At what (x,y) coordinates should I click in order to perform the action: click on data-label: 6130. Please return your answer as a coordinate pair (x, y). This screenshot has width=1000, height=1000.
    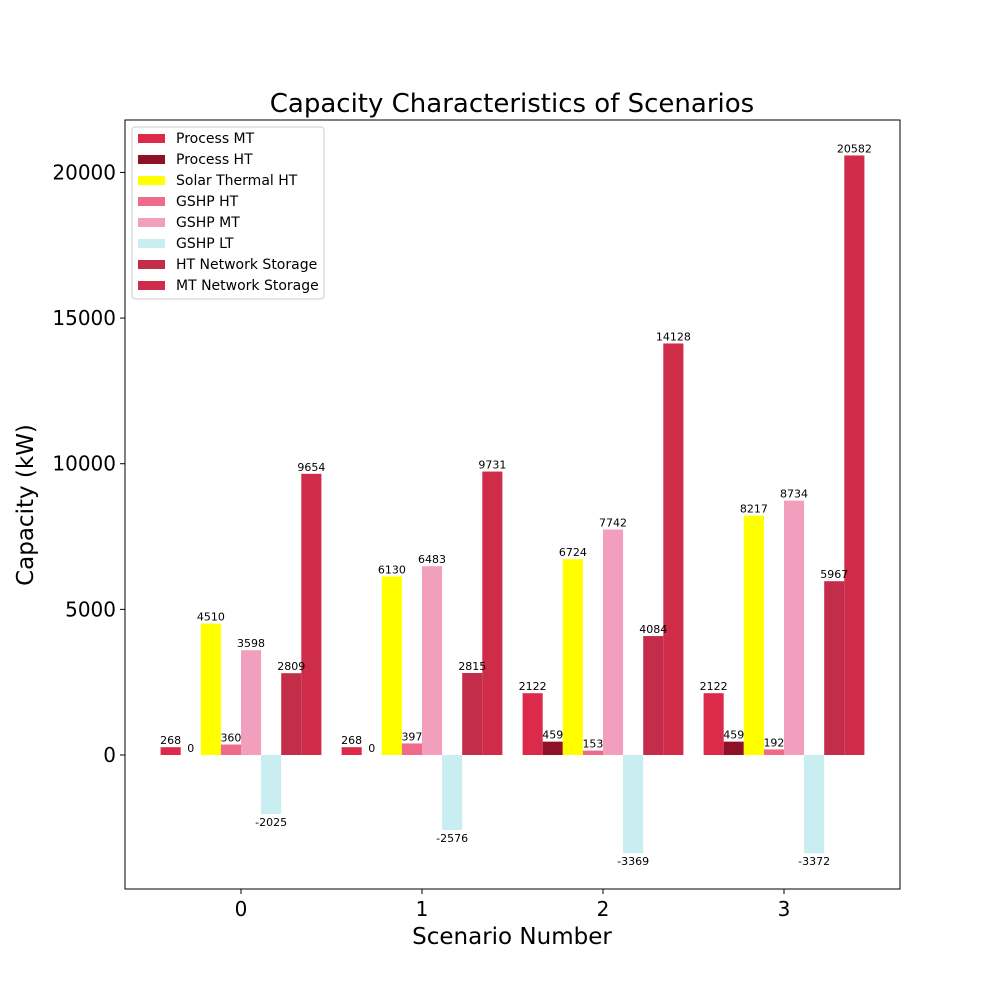
    Looking at the image, I should click on (392, 569).